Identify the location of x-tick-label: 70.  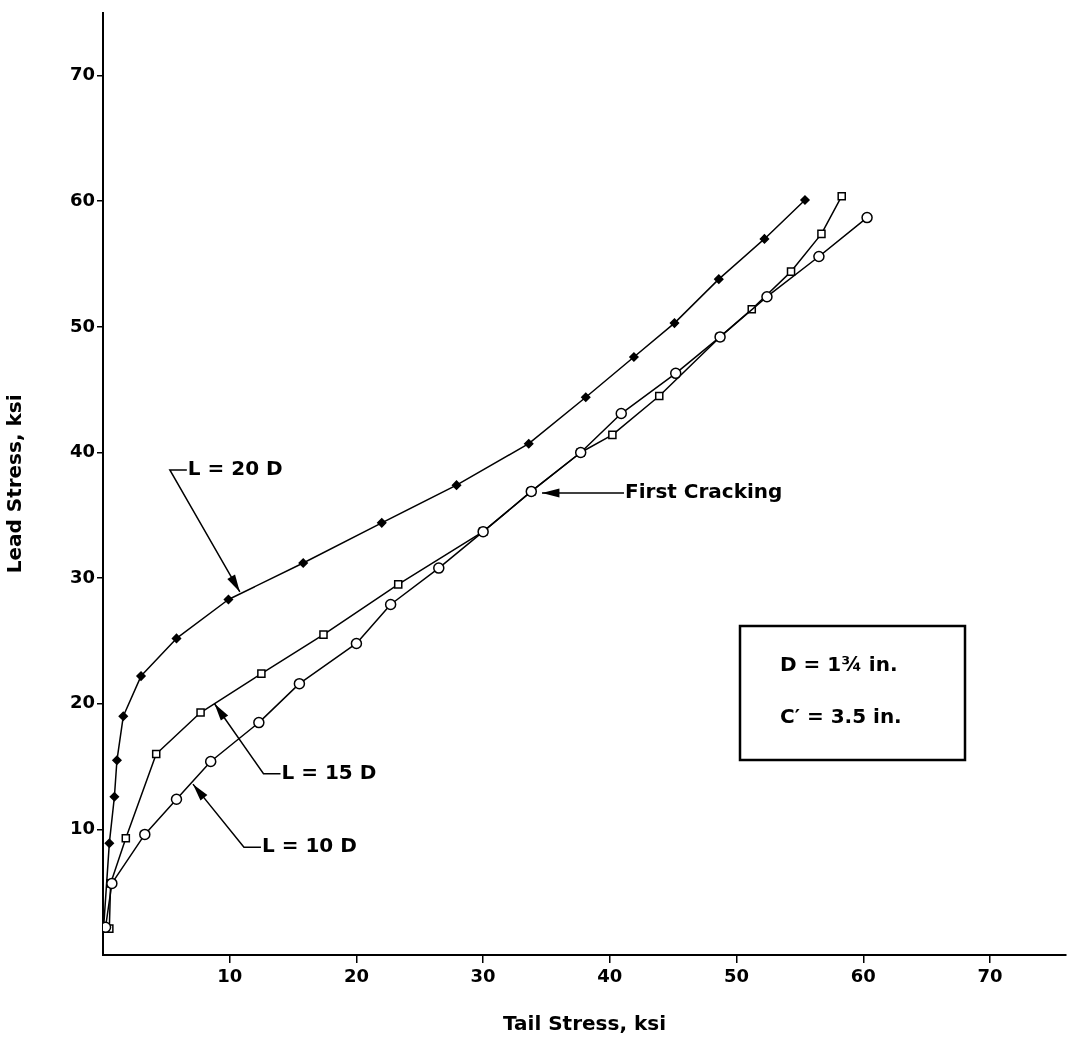
(990, 976).